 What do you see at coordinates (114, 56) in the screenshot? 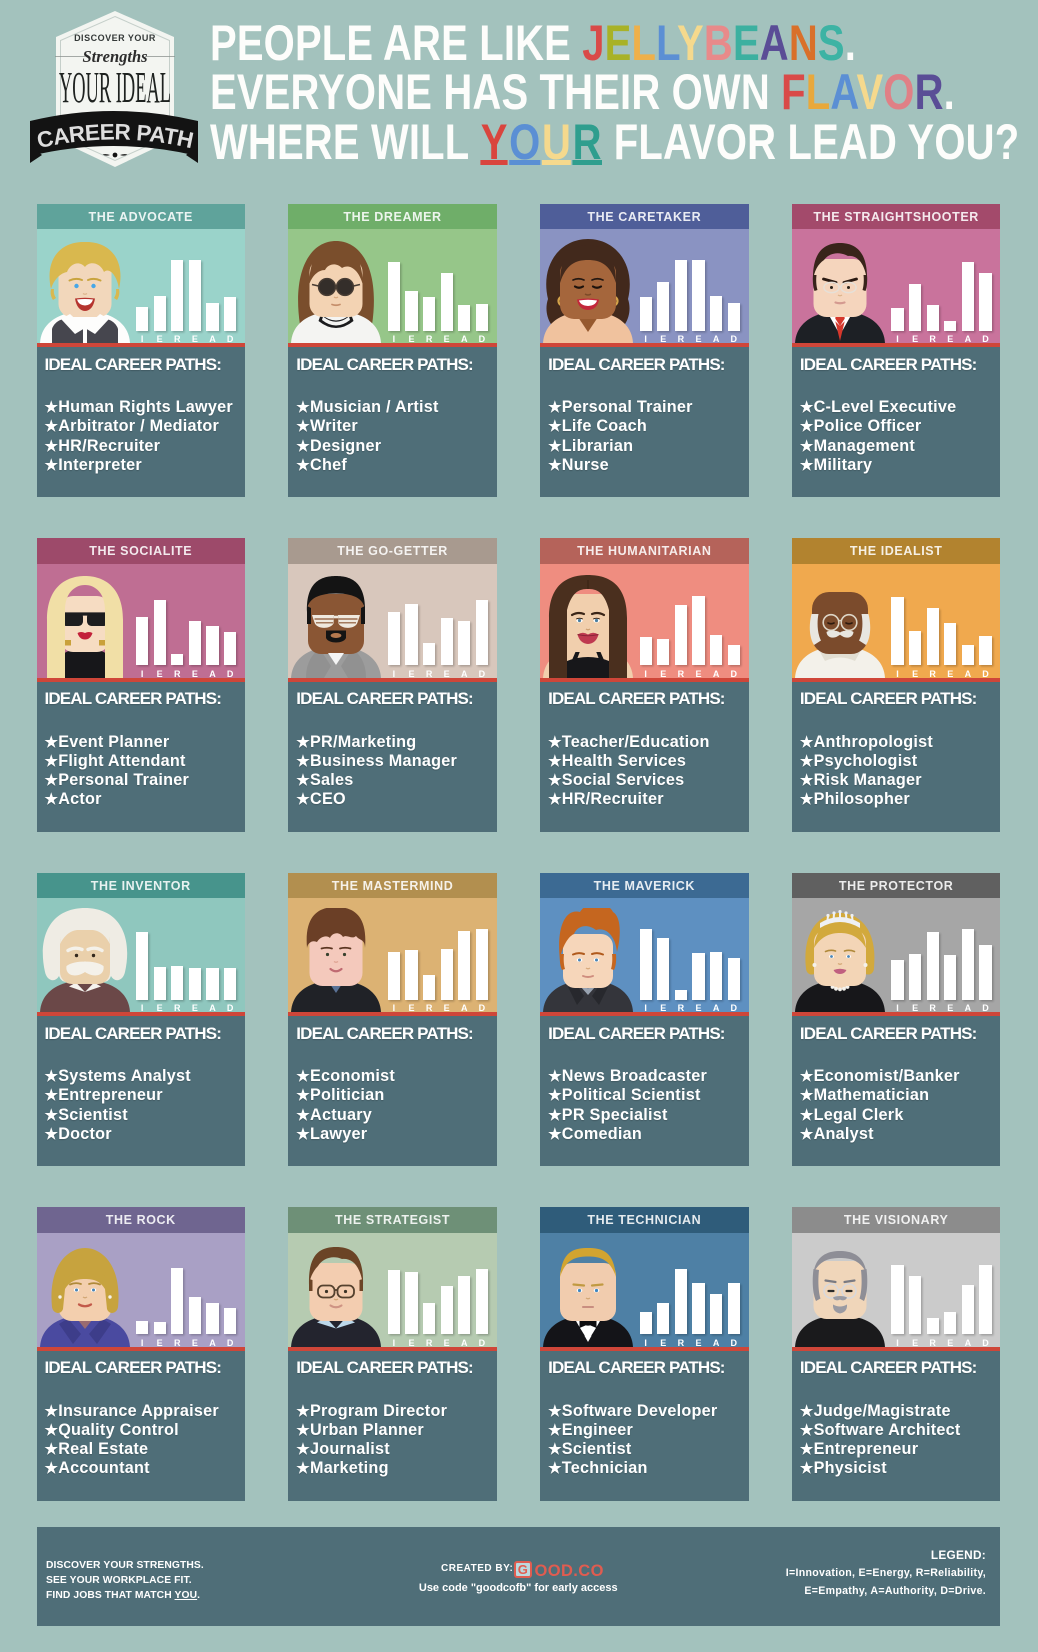
I see `svg-text: Strengths` at bounding box center [114, 56].